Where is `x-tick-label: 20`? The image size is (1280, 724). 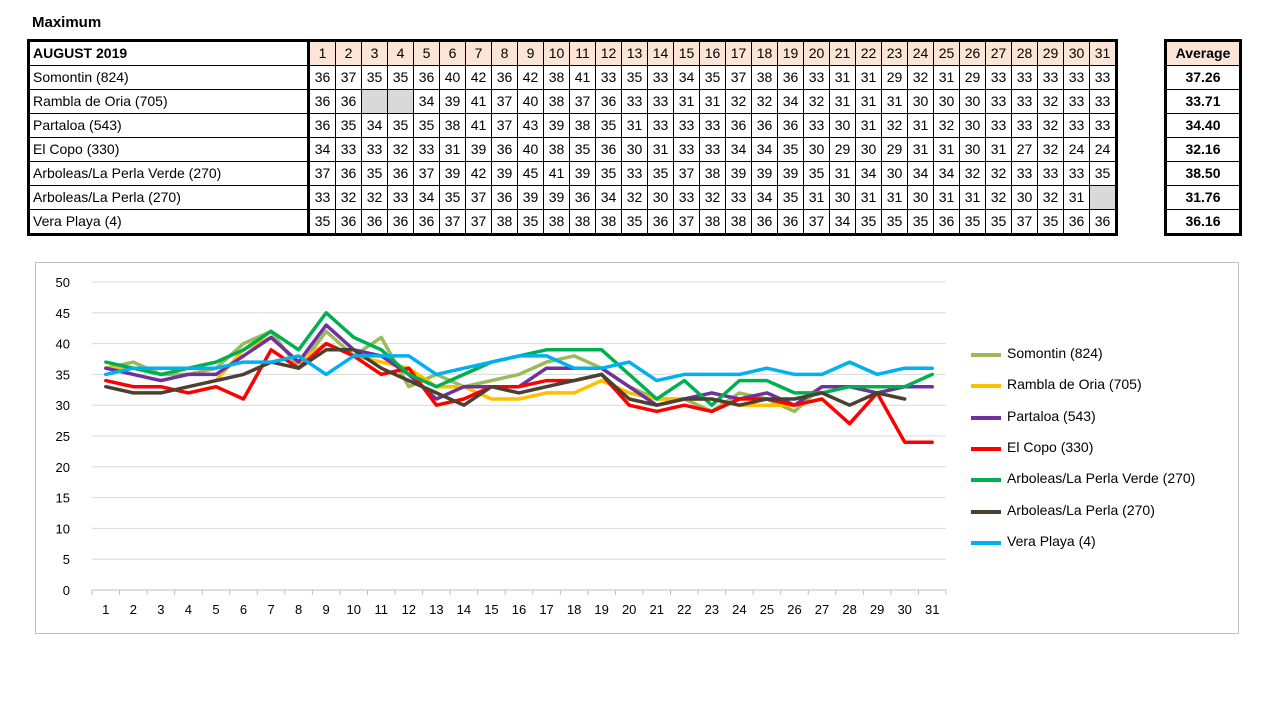
x-tick-label: 20 is located at coordinates (629, 609).